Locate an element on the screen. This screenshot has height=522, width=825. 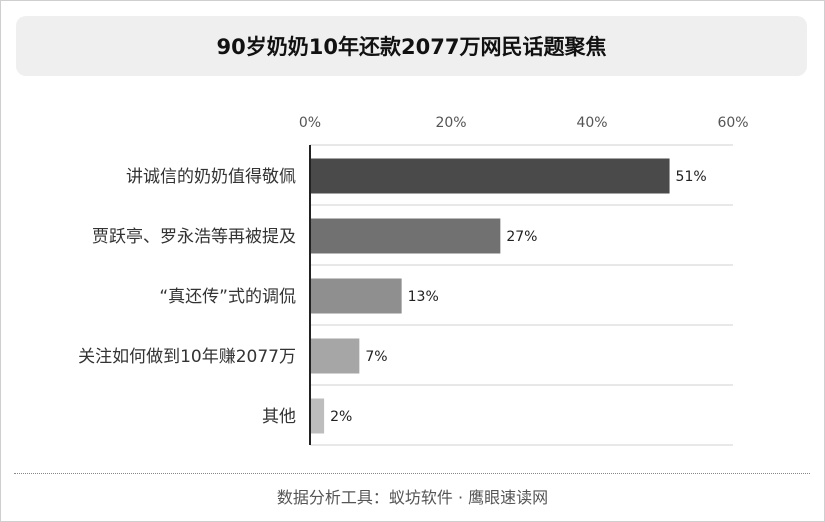
x-tick-label: 20% is located at coordinates (450, 123).